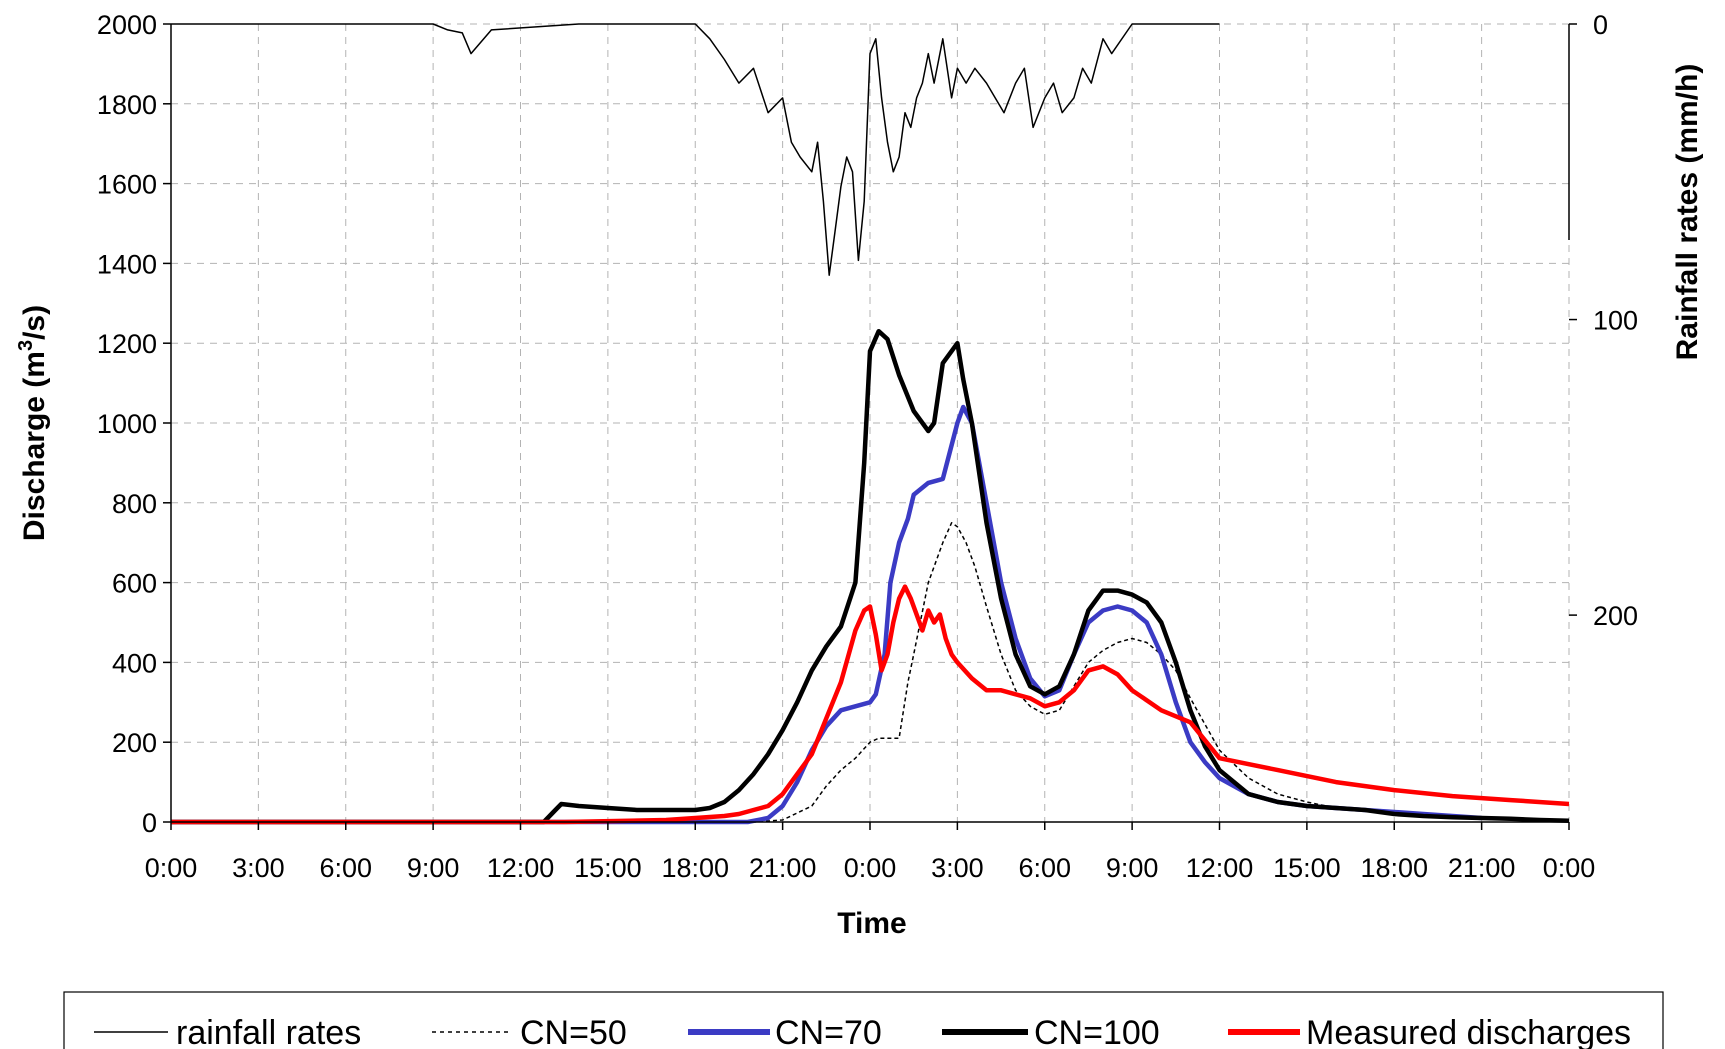 Image resolution: width=1725 pixels, height=1049 pixels. What do you see at coordinates (34, 322) in the screenshot?
I see `y-axis-title-tail: /s)` at bounding box center [34, 322].